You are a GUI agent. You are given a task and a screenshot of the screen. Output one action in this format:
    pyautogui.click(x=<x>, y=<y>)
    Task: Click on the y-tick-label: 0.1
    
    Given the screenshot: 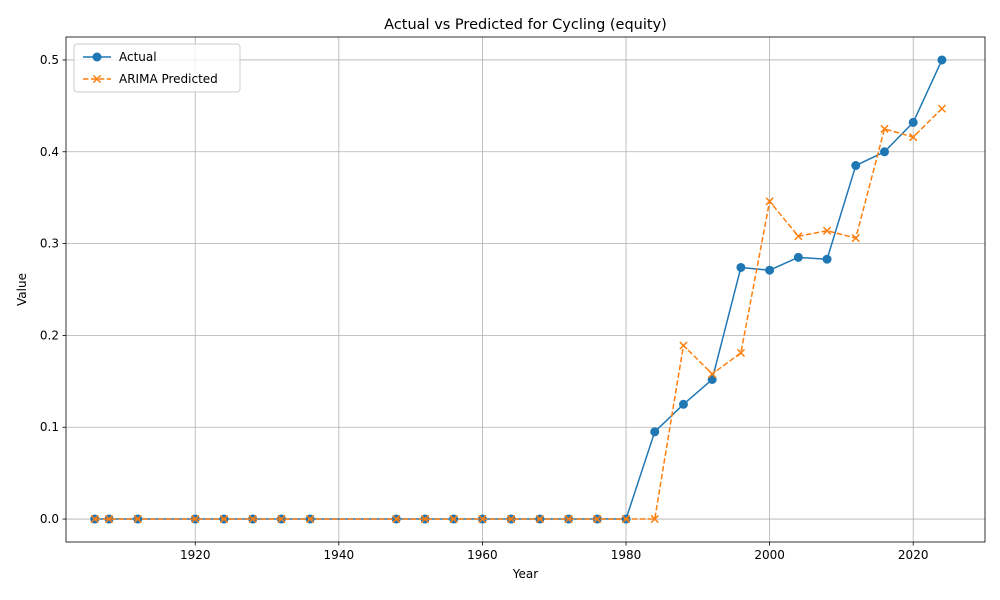 What is the action you would take?
    pyautogui.click(x=49, y=427)
    